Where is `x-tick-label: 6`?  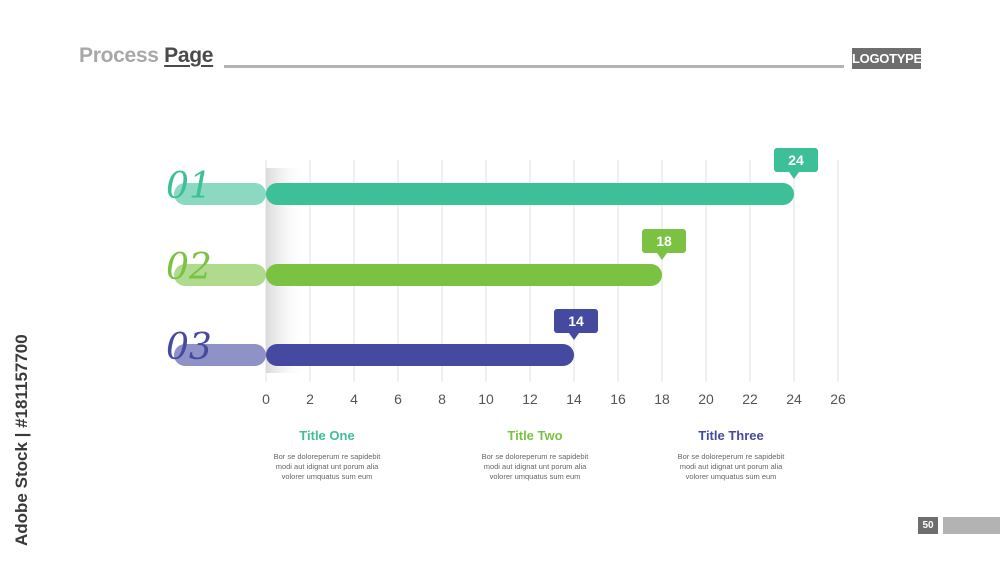 x-tick-label: 6 is located at coordinates (398, 399).